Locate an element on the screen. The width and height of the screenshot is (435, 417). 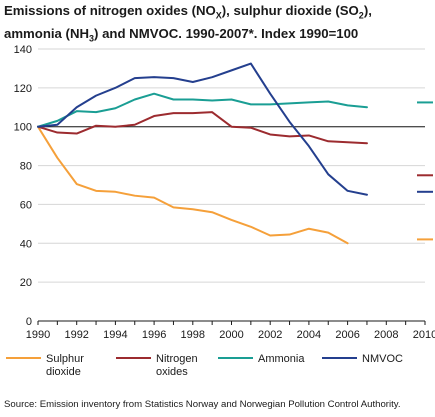
title-text-2b: ) and NMVOC. 1990-2007*. Index 1990=100 is located at coordinates (226, 33).